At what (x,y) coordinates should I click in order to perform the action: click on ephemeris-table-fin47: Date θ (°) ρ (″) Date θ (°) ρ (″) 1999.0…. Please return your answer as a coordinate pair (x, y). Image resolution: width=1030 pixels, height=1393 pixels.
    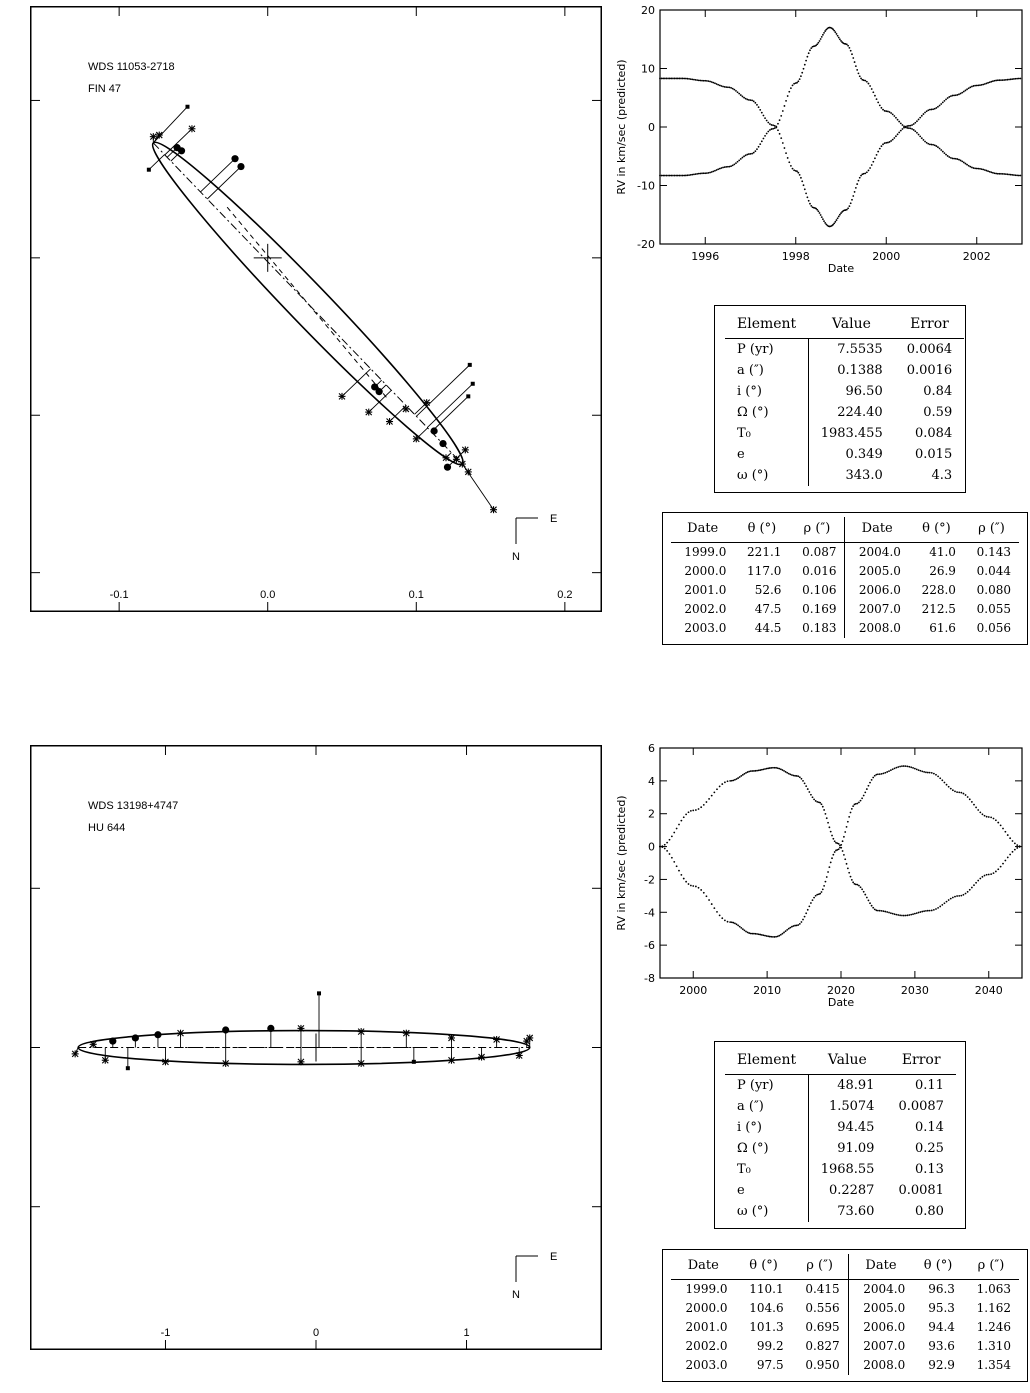
    Looking at the image, I should click on (845, 578).